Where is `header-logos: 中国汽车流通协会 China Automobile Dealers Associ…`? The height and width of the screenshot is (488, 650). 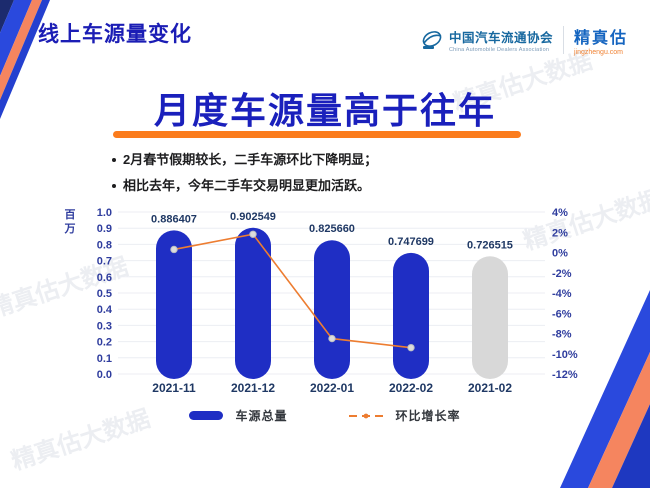
header-logos: 中国汽车流通协会 China Automobile Dealers Associ… is located at coordinates (524, 40).